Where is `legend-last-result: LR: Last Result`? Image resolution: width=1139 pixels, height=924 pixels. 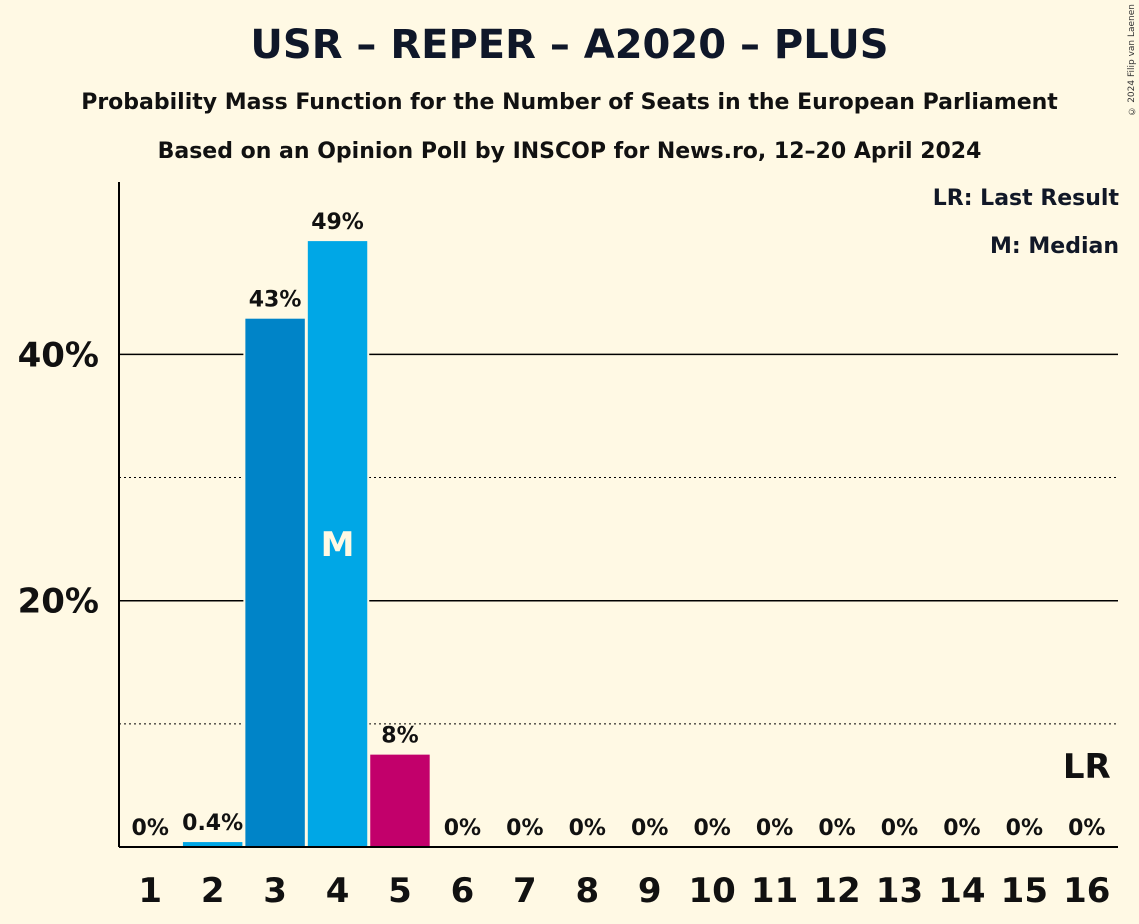 legend-last-result: LR: Last Result is located at coordinates (1025, 198).